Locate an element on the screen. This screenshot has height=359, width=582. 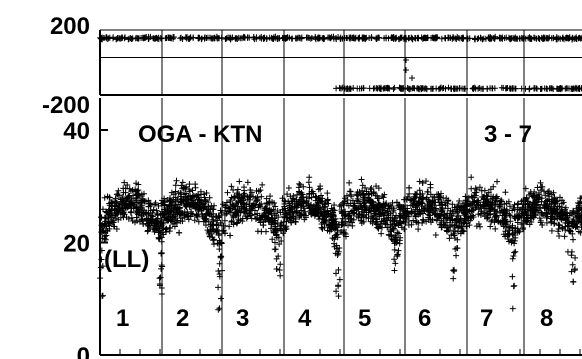
segment-label-6: 6 is located at coordinates (424, 318).